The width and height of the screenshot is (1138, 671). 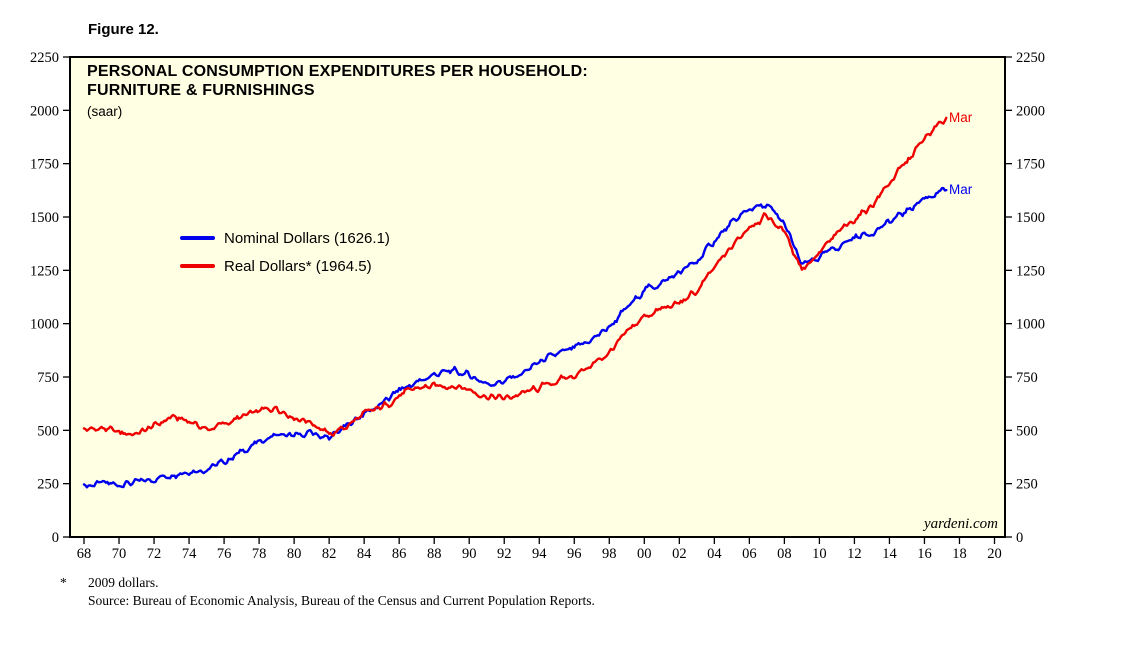 I want to click on y-axis-label-right: 0, so click(x=1019, y=538).